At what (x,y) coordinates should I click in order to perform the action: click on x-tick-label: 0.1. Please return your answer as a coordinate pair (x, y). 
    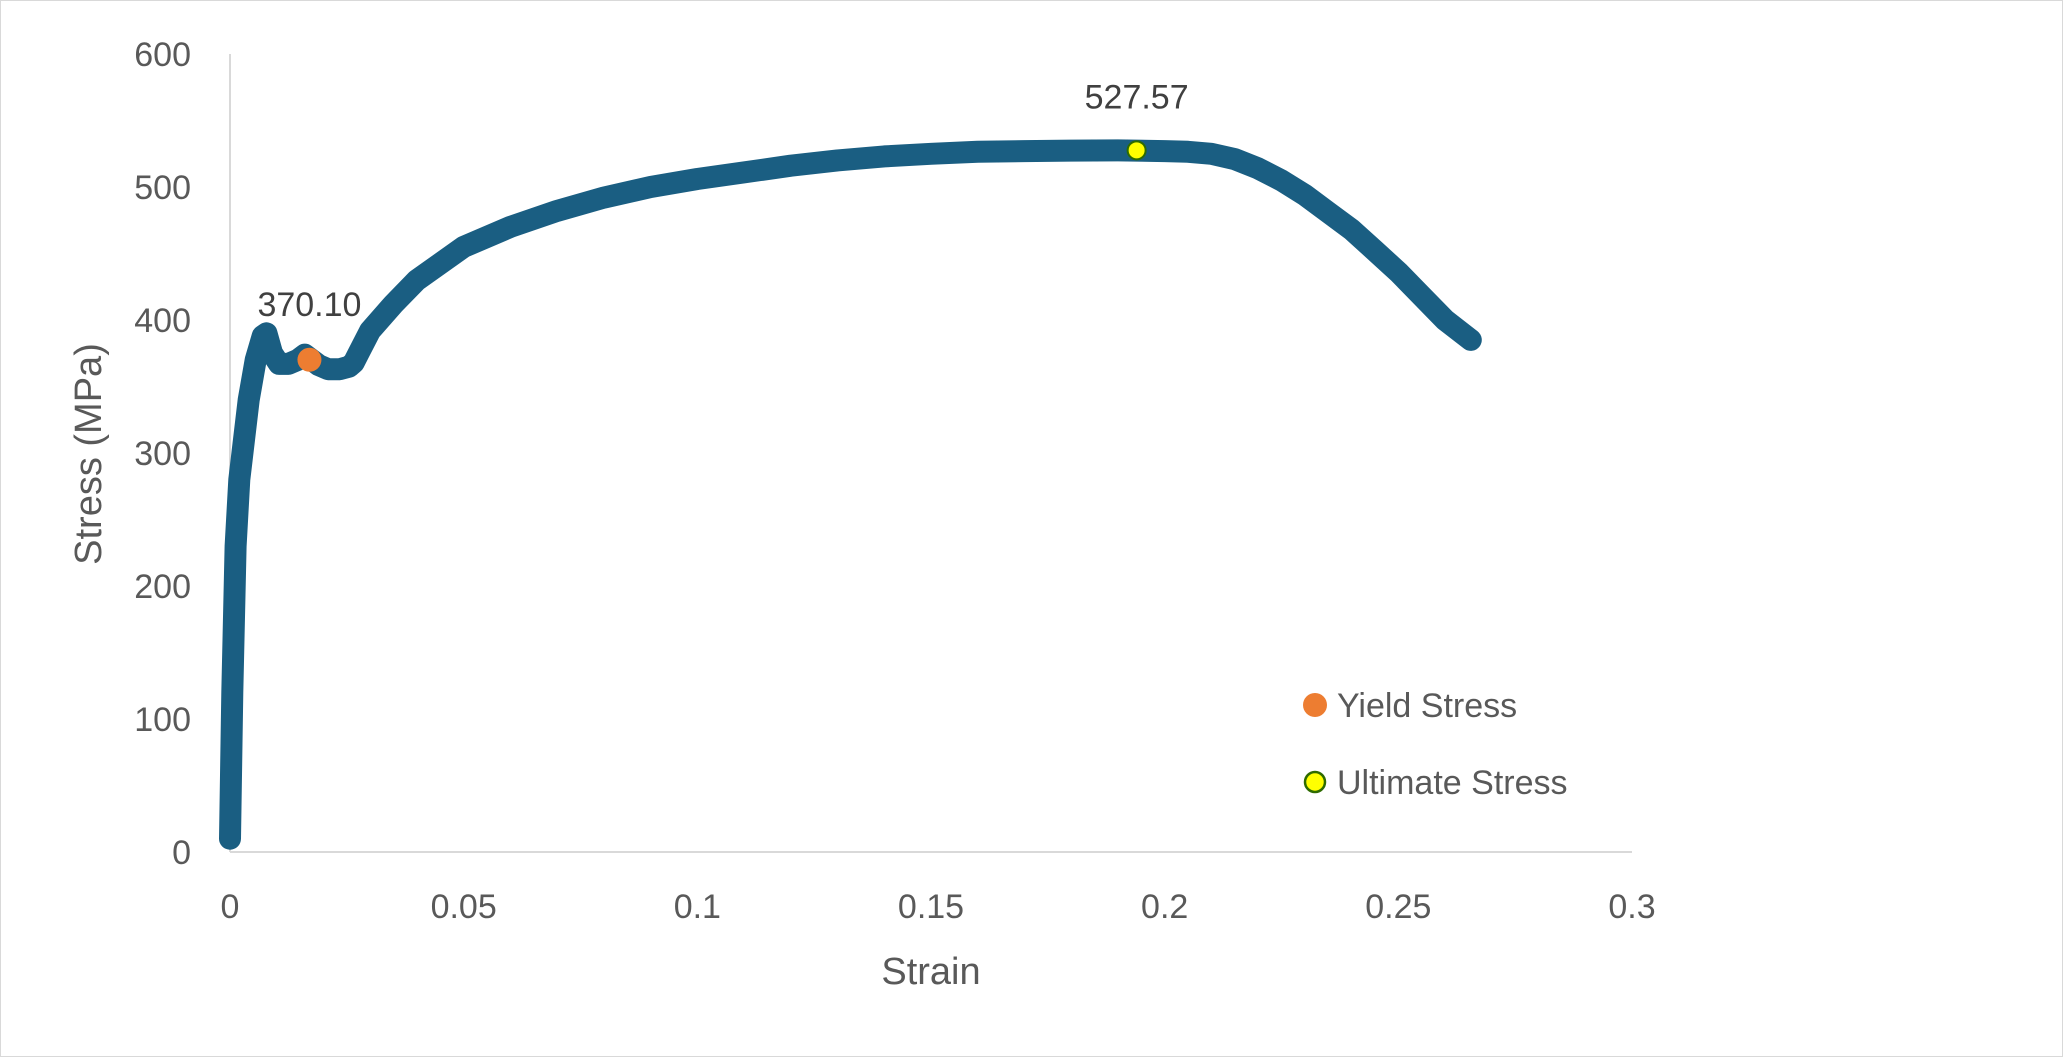
    Looking at the image, I should click on (697, 907).